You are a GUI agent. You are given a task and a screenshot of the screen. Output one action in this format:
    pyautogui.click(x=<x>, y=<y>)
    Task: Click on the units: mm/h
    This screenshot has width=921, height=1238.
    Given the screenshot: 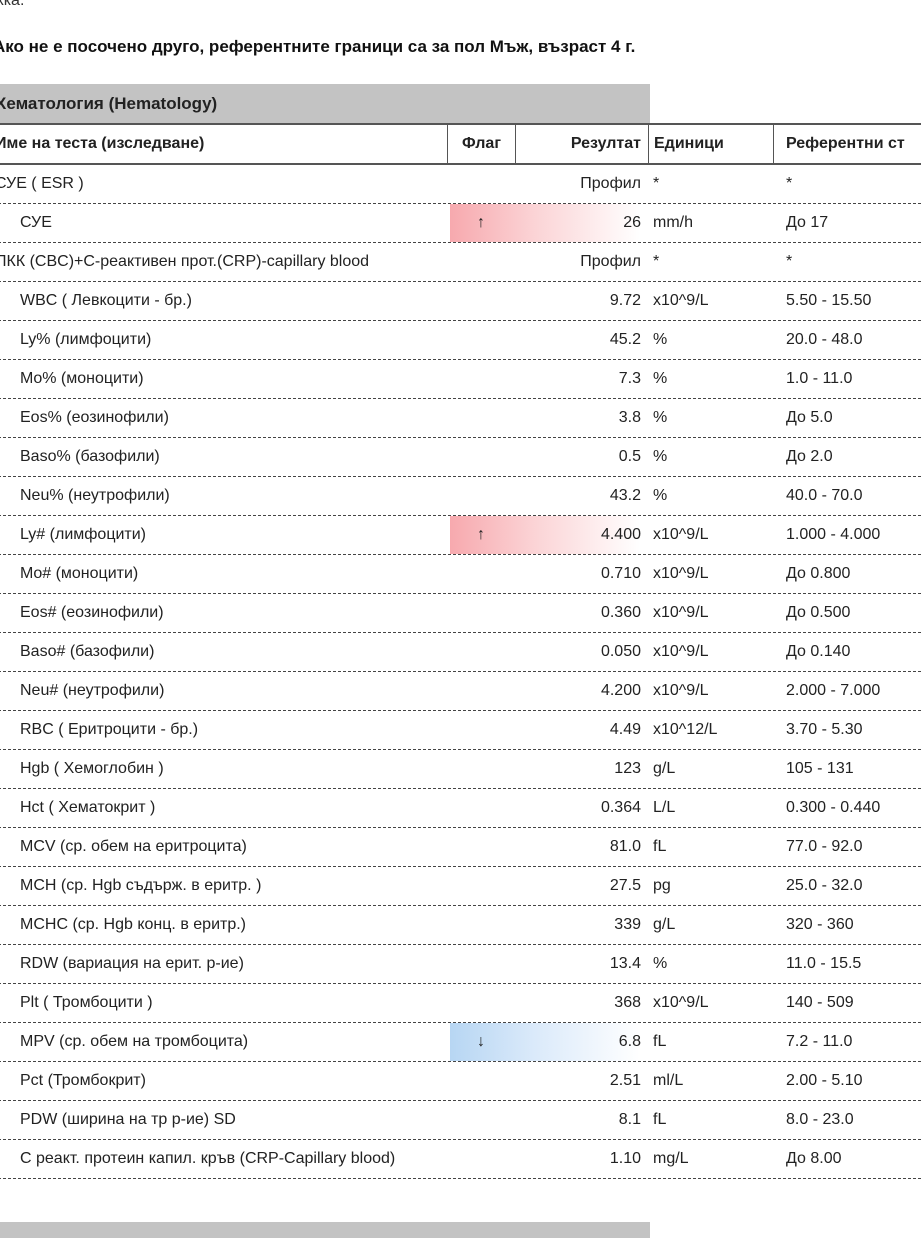 What is the action you would take?
    pyautogui.click(x=673, y=222)
    